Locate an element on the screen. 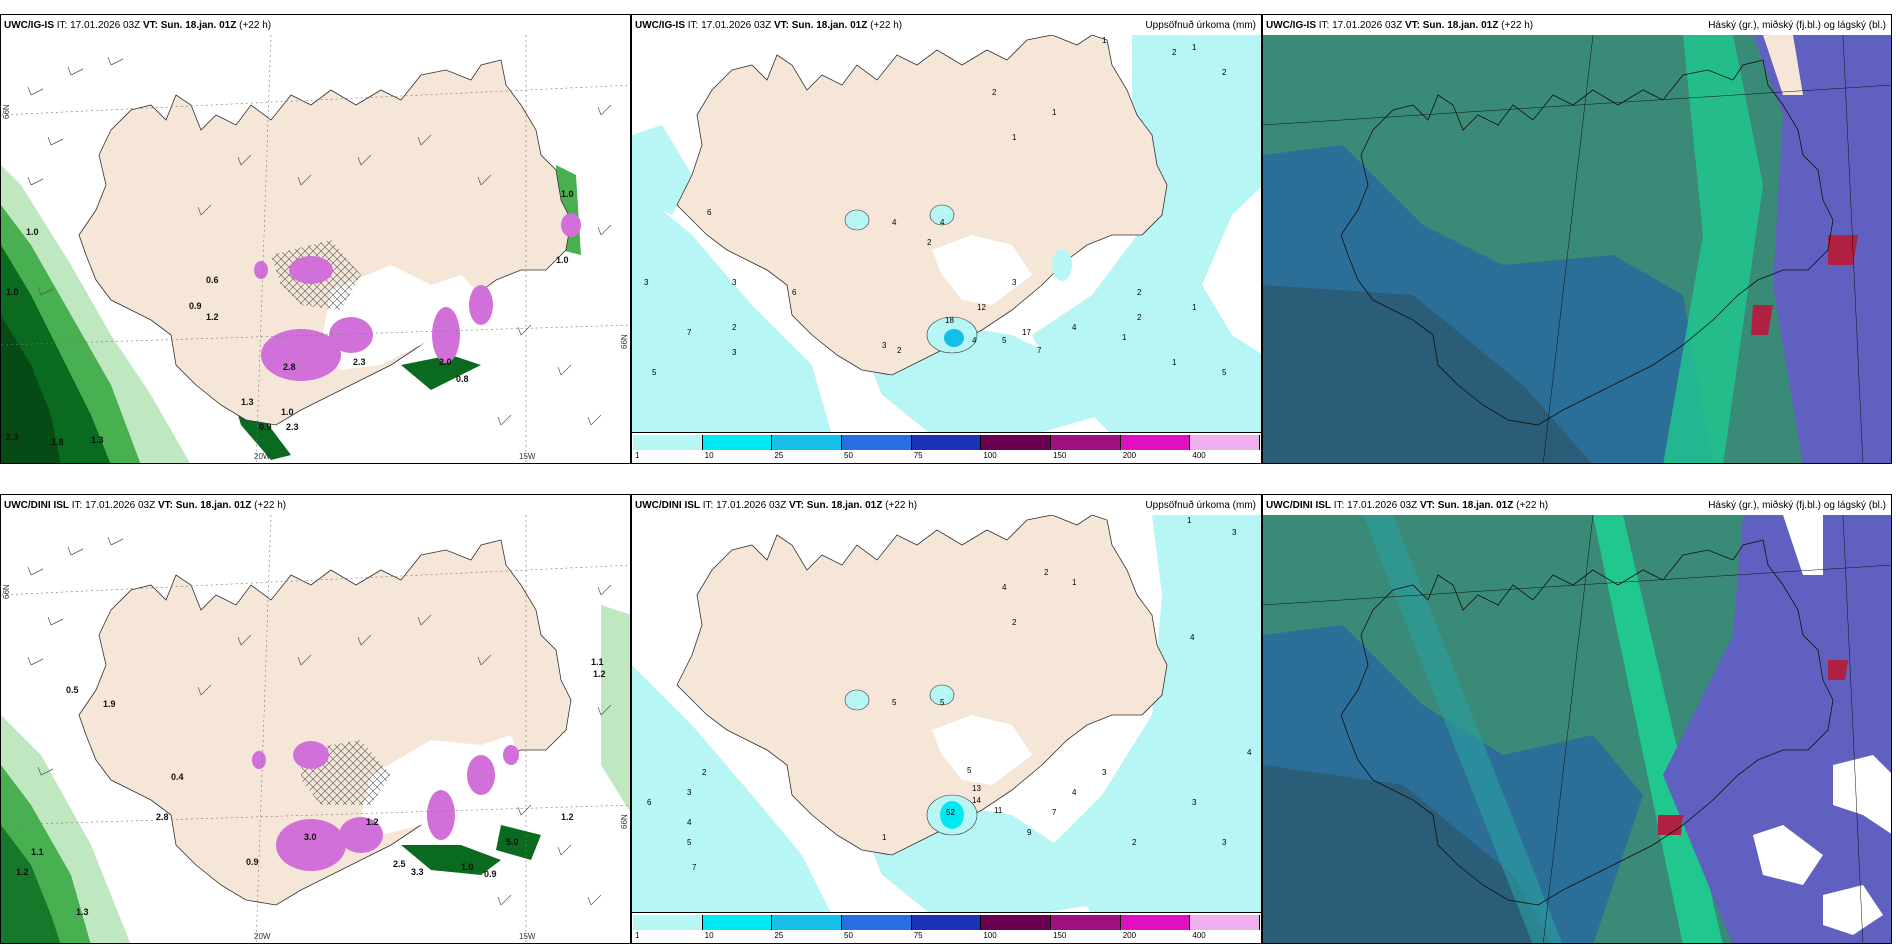  value-label: 9 is located at coordinates (1029, 832).